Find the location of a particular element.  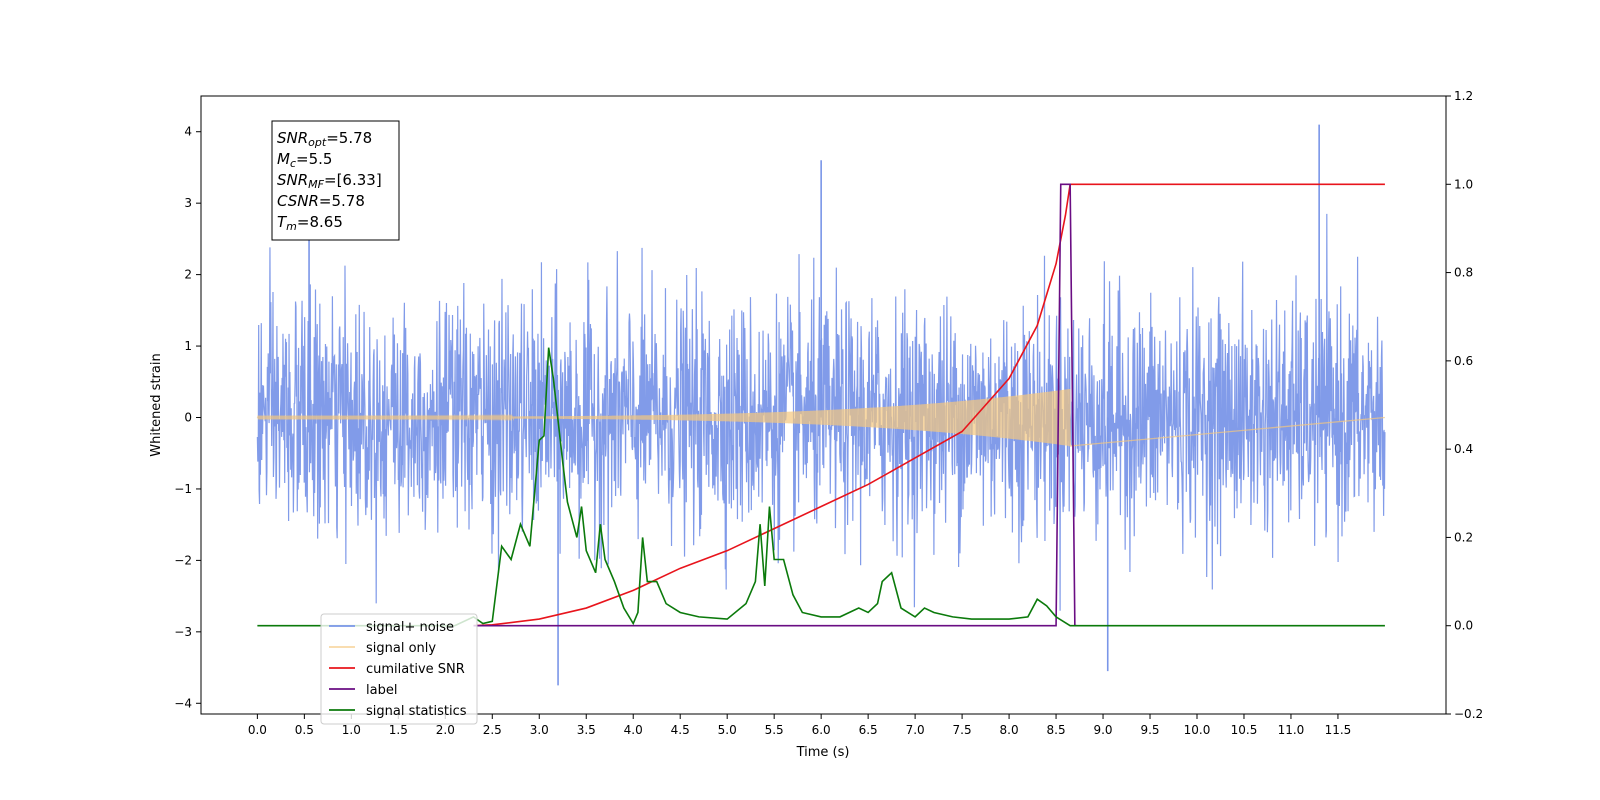

x-tick-label: 7.5 is located at coordinates (962, 730).